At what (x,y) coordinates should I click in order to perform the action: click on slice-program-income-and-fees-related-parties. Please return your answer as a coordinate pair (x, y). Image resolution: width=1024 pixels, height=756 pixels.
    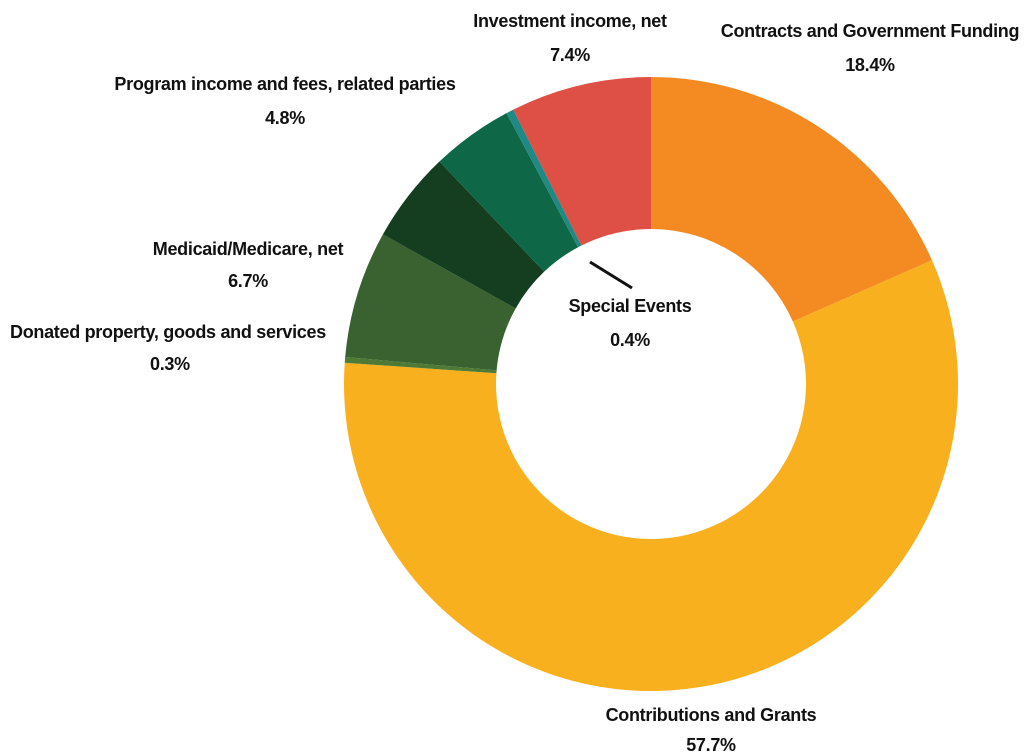
    Looking at the image, I should click on (463, 235).